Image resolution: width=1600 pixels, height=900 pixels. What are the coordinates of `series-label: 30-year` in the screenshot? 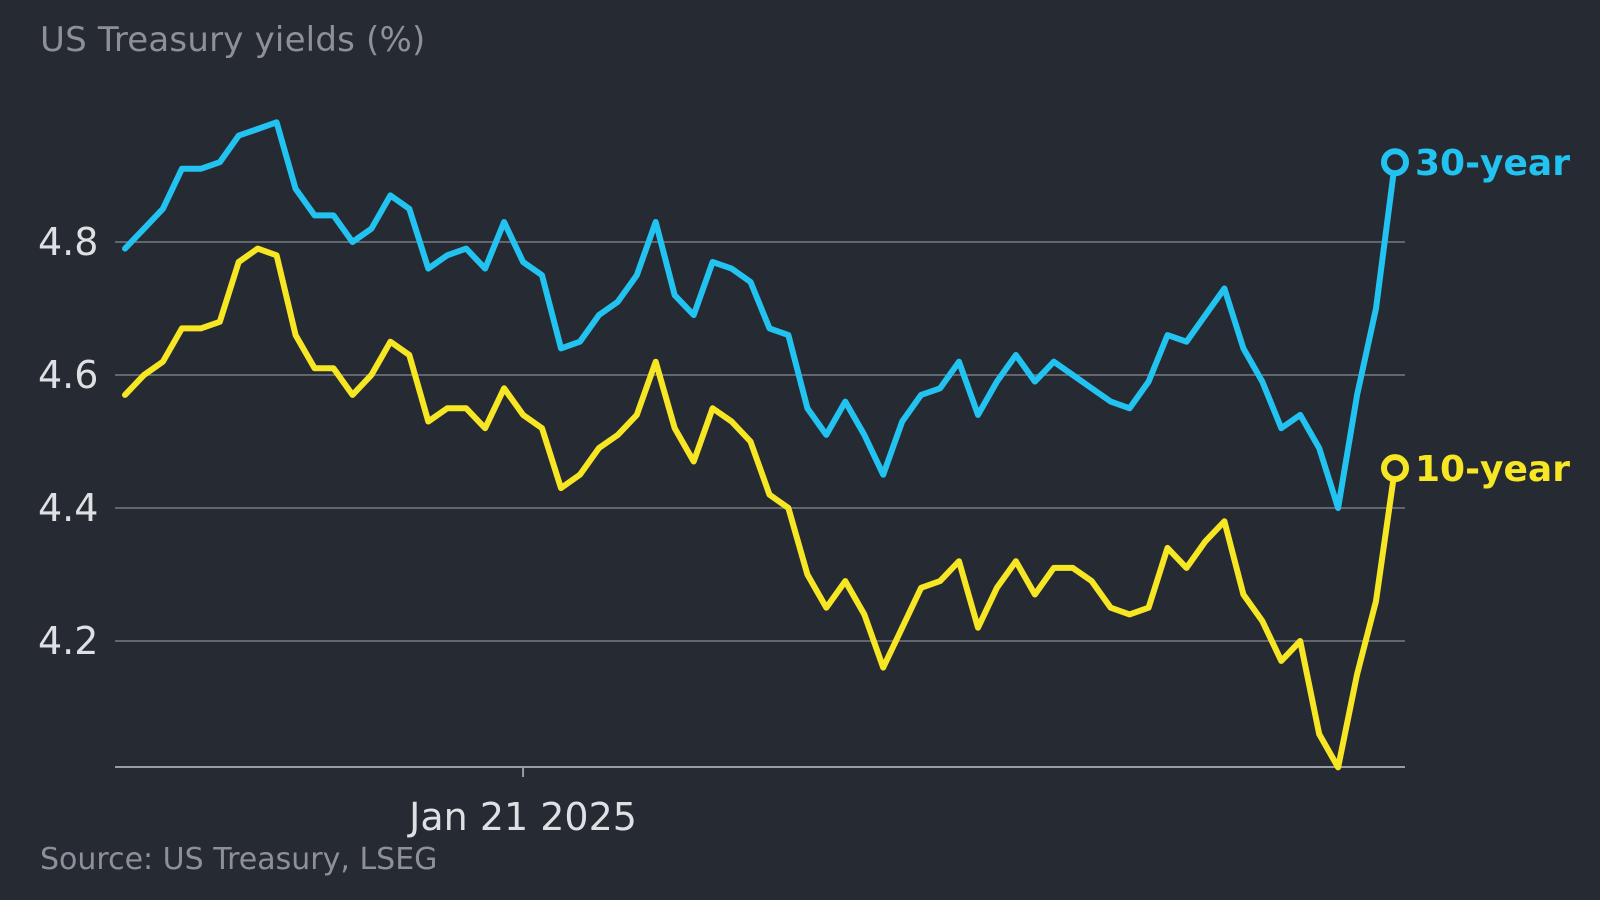 It's located at (1492, 163).